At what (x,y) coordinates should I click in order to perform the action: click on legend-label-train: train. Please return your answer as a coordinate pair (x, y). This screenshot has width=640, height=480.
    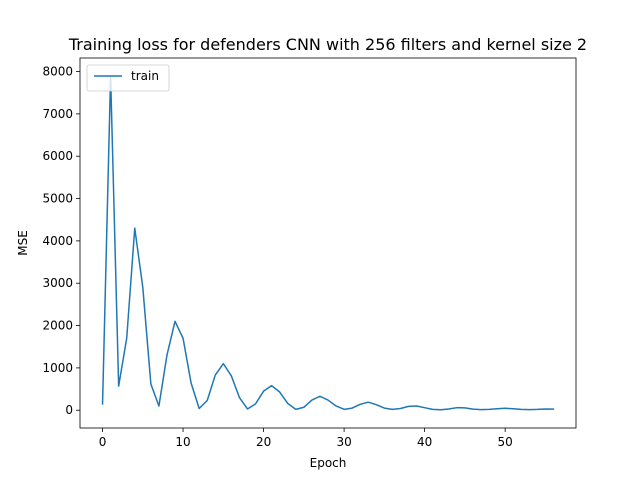
    Looking at the image, I should click on (145, 76).